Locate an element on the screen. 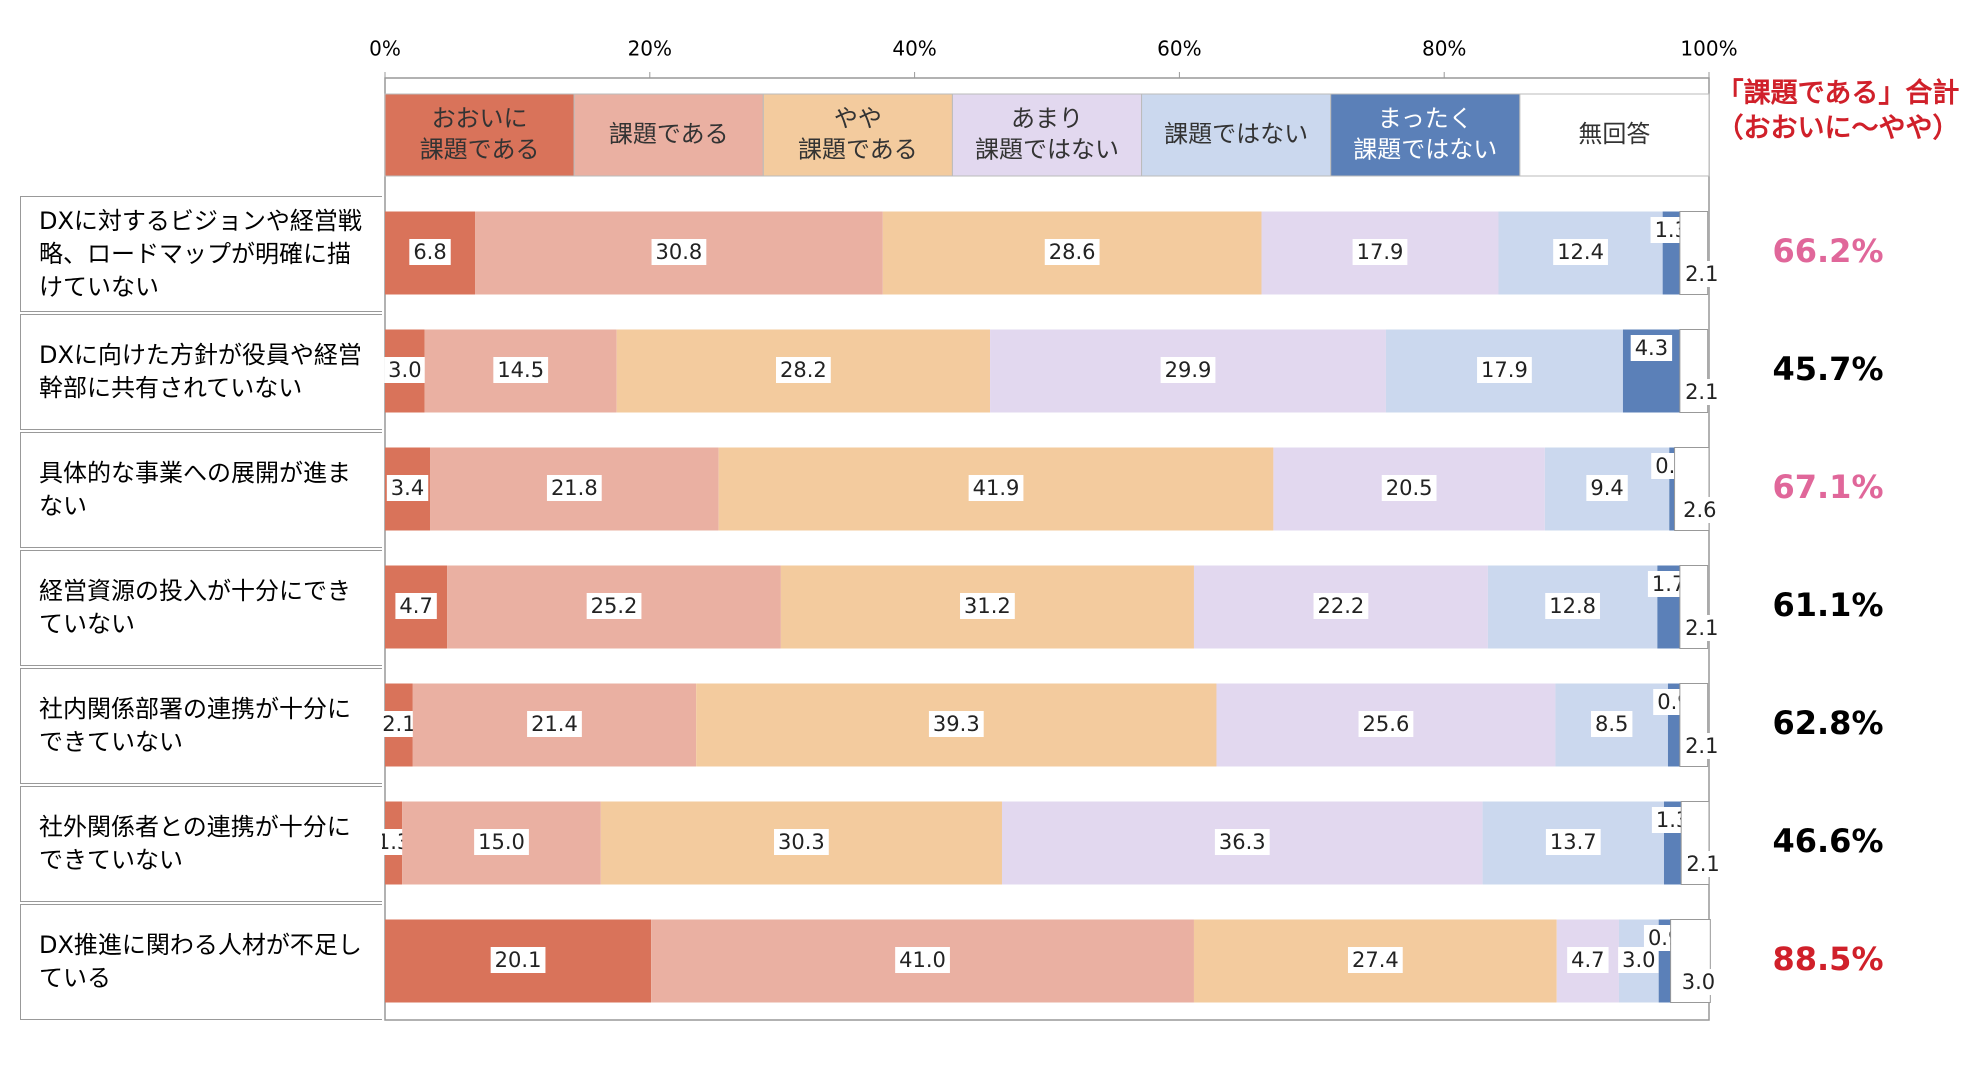 Image resolution: width=1966 pixels, height=1070 pixels. x-tick-label: 80% is located at coordinates (1444, 49).